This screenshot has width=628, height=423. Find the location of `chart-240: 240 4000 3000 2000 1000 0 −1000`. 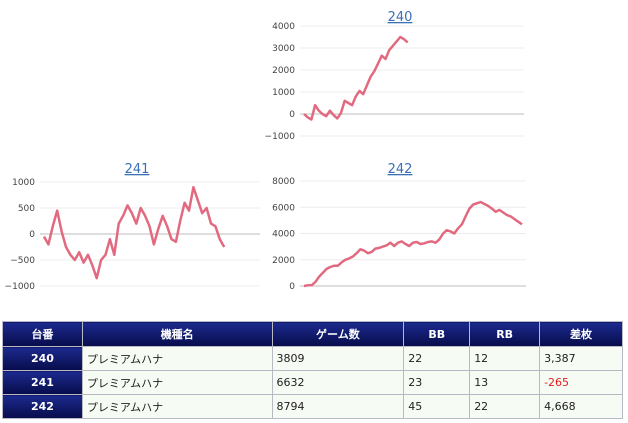

chart-240: 240 4000 3000 2000 1000 0 −1000 is located at coordinates (394, 76).